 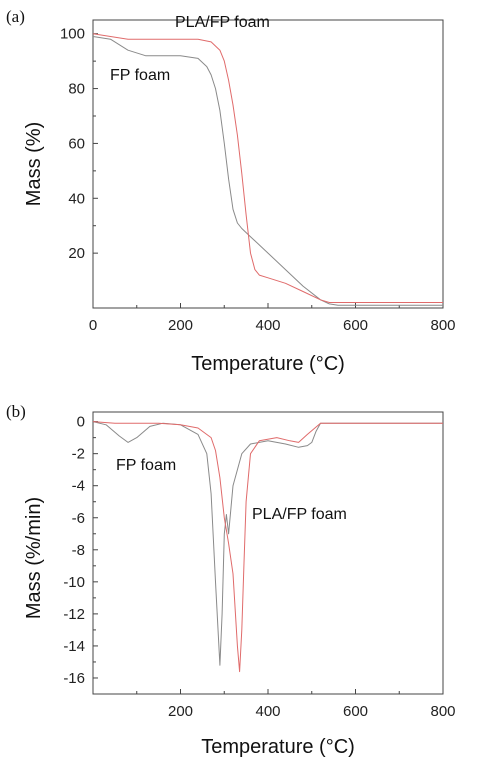 I want to click on panel-a-y-tick-label: 80, so click(x=76, y=89).